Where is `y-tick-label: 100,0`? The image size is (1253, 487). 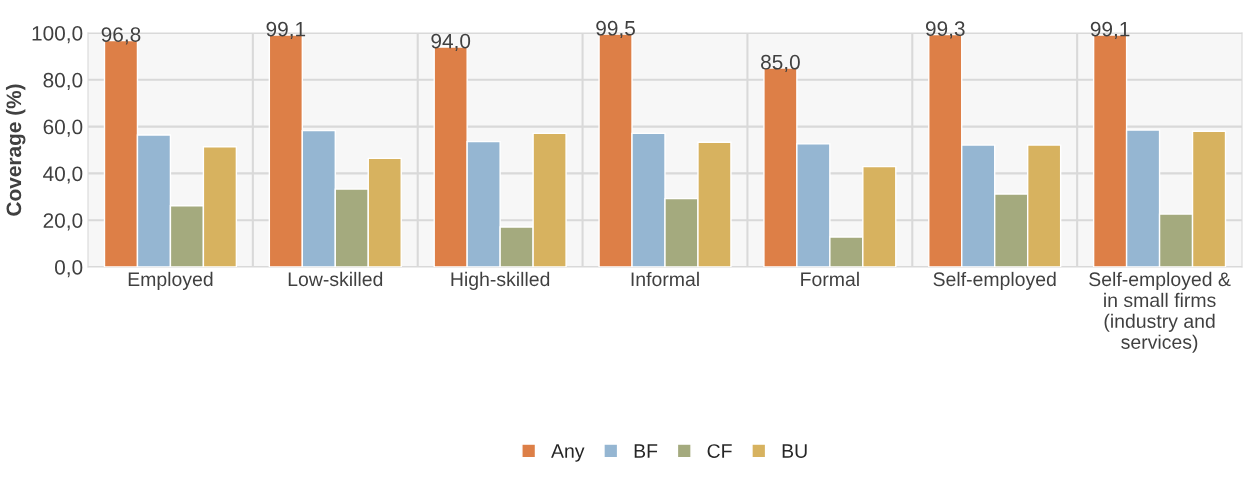
y-tick-label: 100,0 is located at coordinates (57, 35).